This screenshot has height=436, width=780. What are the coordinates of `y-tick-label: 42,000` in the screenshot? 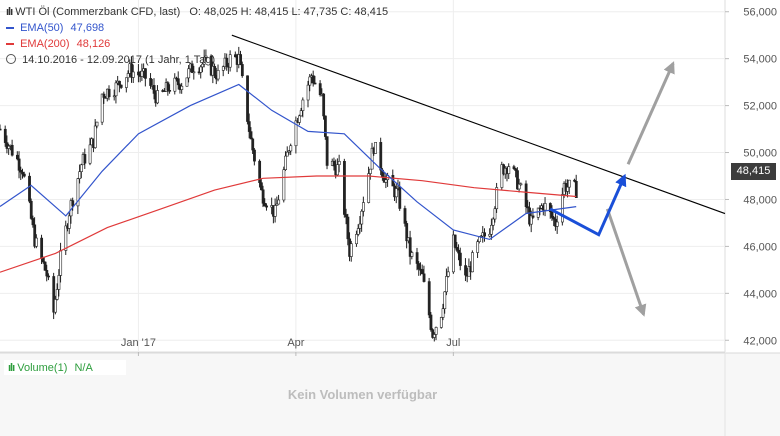 It's located at (760, 341).